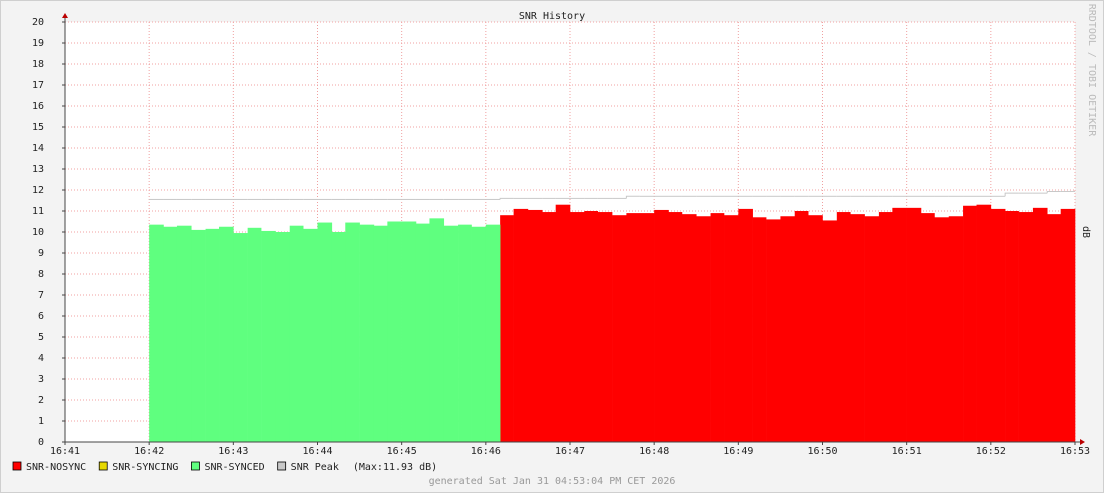  What do you see at coordinates (38, 64) in the screenshot?
I see `y-tick-label: 18` at bounding box center [38, 64].